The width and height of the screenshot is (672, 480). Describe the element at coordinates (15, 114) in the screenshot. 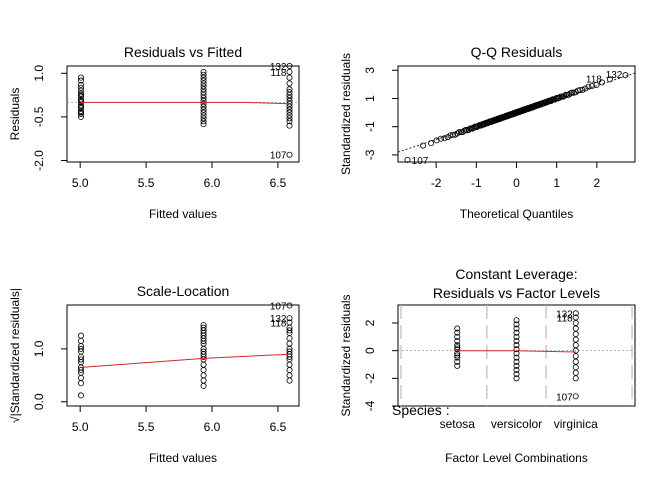

I see `y-axis-label: Residuals` at that location.